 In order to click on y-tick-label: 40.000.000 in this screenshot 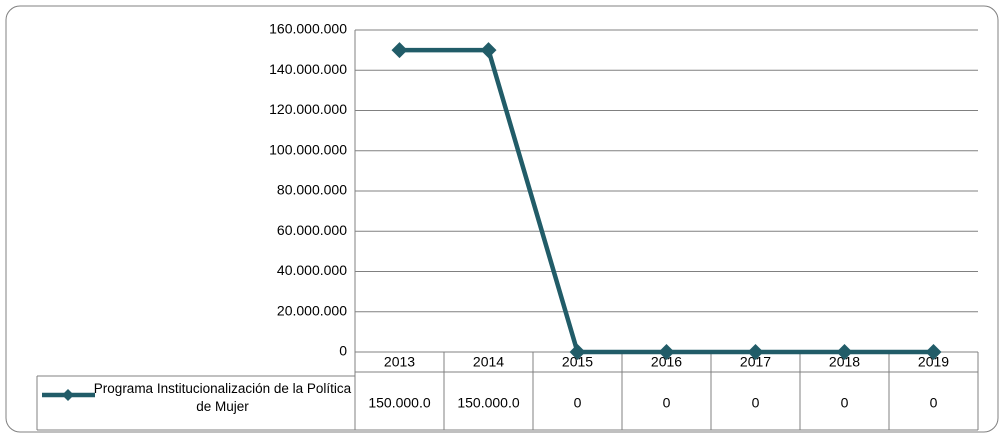, I will do `click(312, 270)`.